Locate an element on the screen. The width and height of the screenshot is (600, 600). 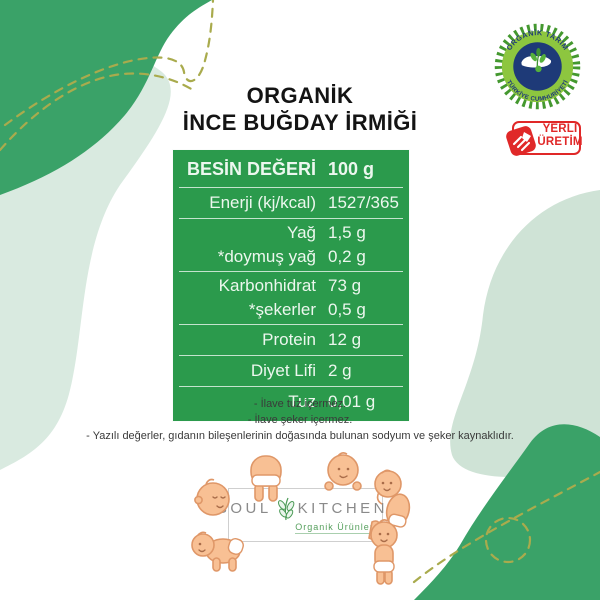
nutrition-header-row: BESİN DEĞERİ 100 g is located at coordinates (291, 169).